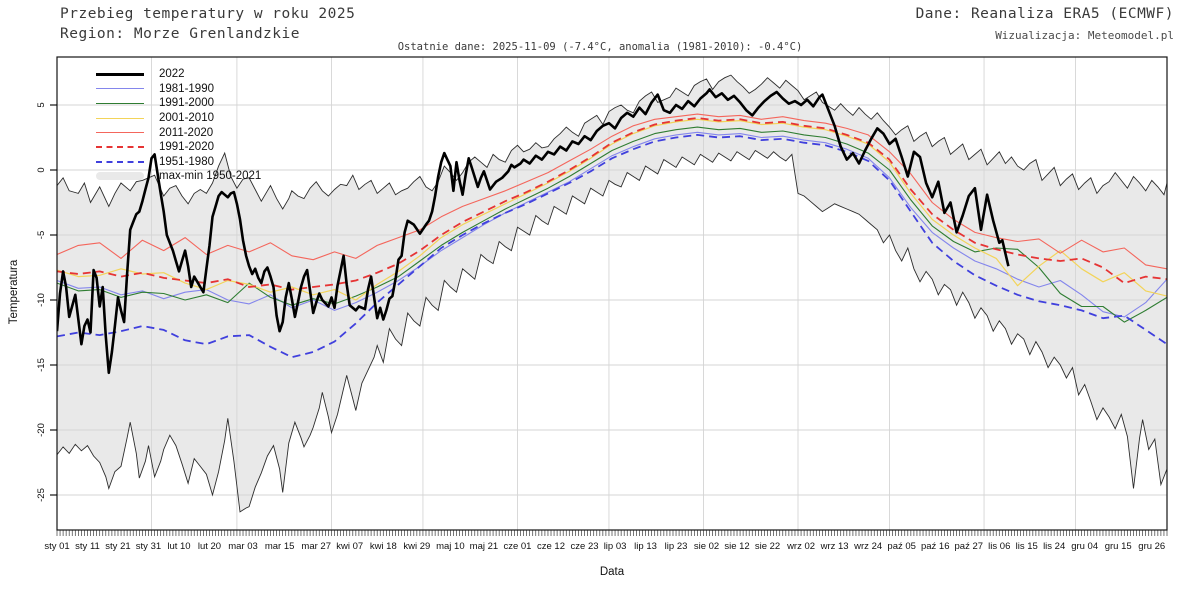 The image size is (1200, 600). What do you see at coordinates (450, 546) in the screenshot?
I see `x-tick-label: maj 10` at bounding box center [450, 546].